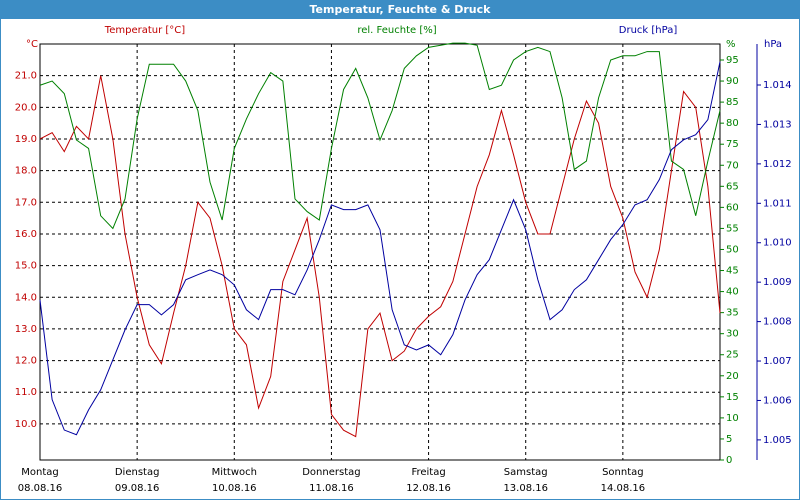 This screenshot has width=800, height=504. What do you see at coordinates (732, 418) in the screenshot?
I see `y2-tick-label: 10` at bounding box center [732, 418].